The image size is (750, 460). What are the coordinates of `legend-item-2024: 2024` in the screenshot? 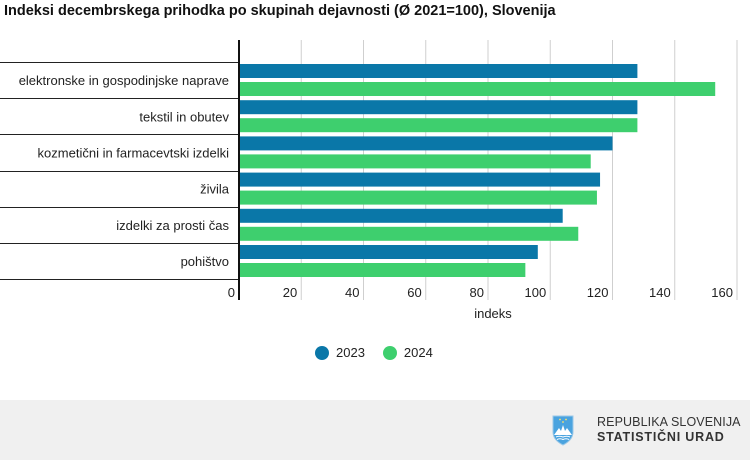 It's located at (407, 352).